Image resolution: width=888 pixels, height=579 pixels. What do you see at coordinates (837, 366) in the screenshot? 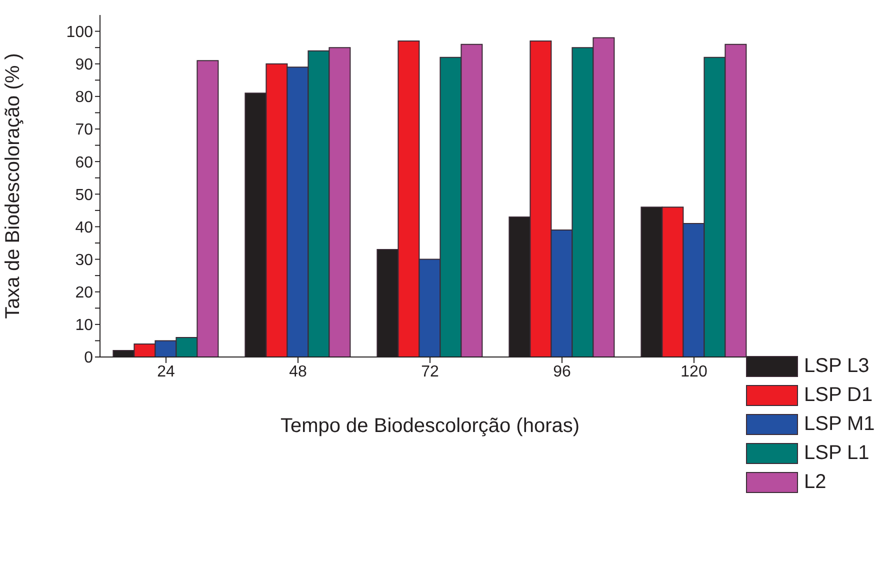
I see `legend-label: LSP L3` at bounding box center [837, 366].